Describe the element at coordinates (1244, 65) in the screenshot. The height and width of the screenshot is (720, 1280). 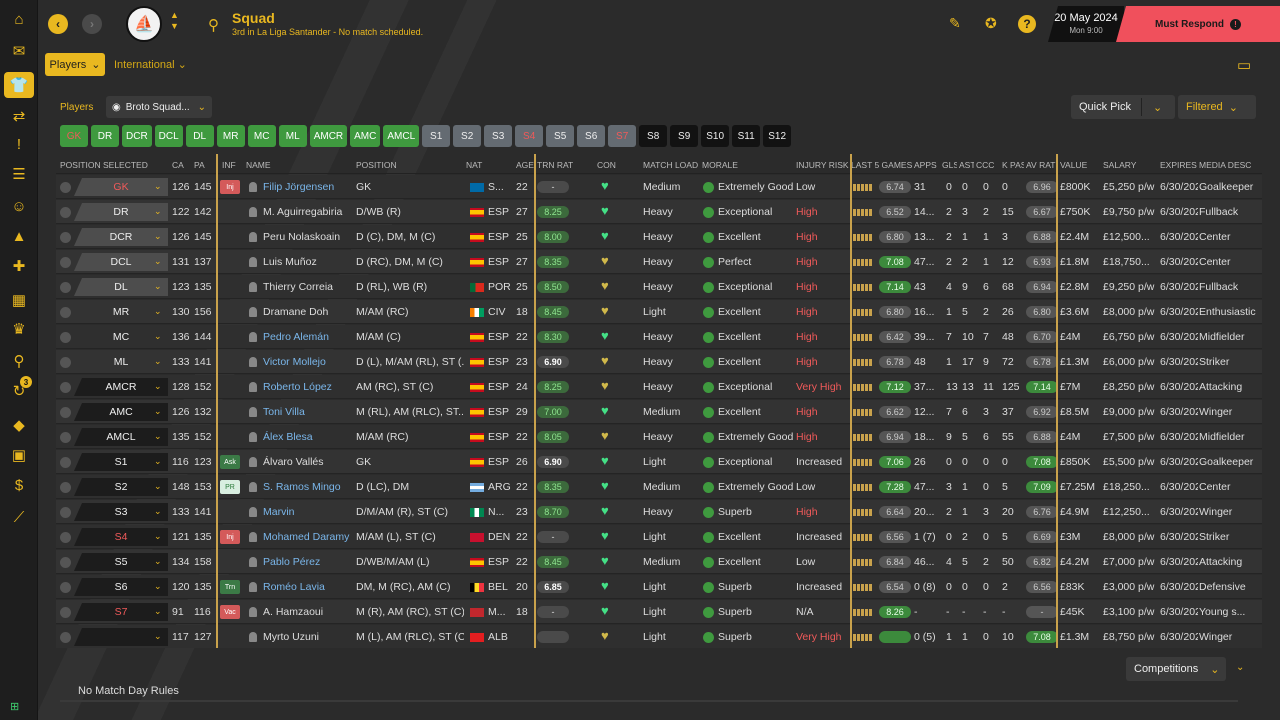
I see `monitor-icon: ▭` at that location.